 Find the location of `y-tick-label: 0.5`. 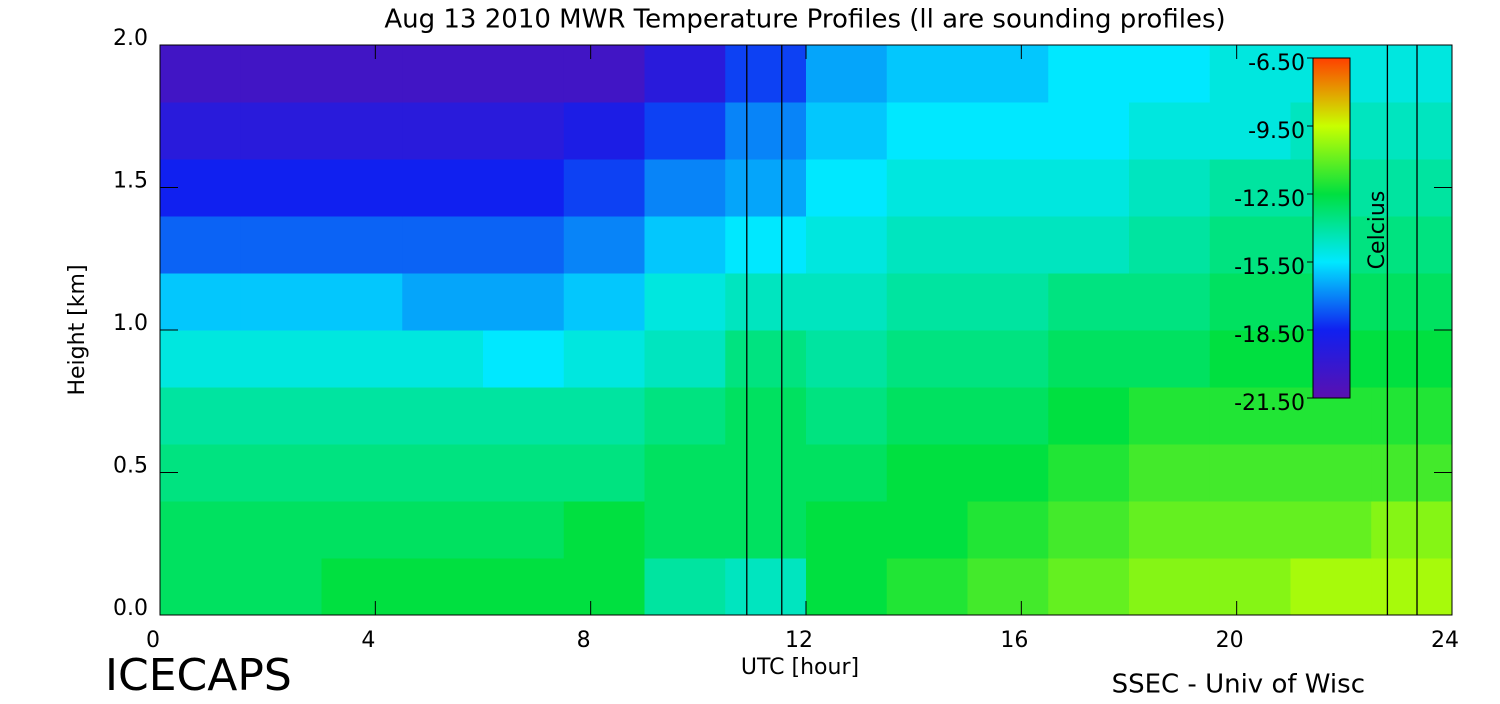

y-tick-label: 0.5 is located at coordinates (130, 466).